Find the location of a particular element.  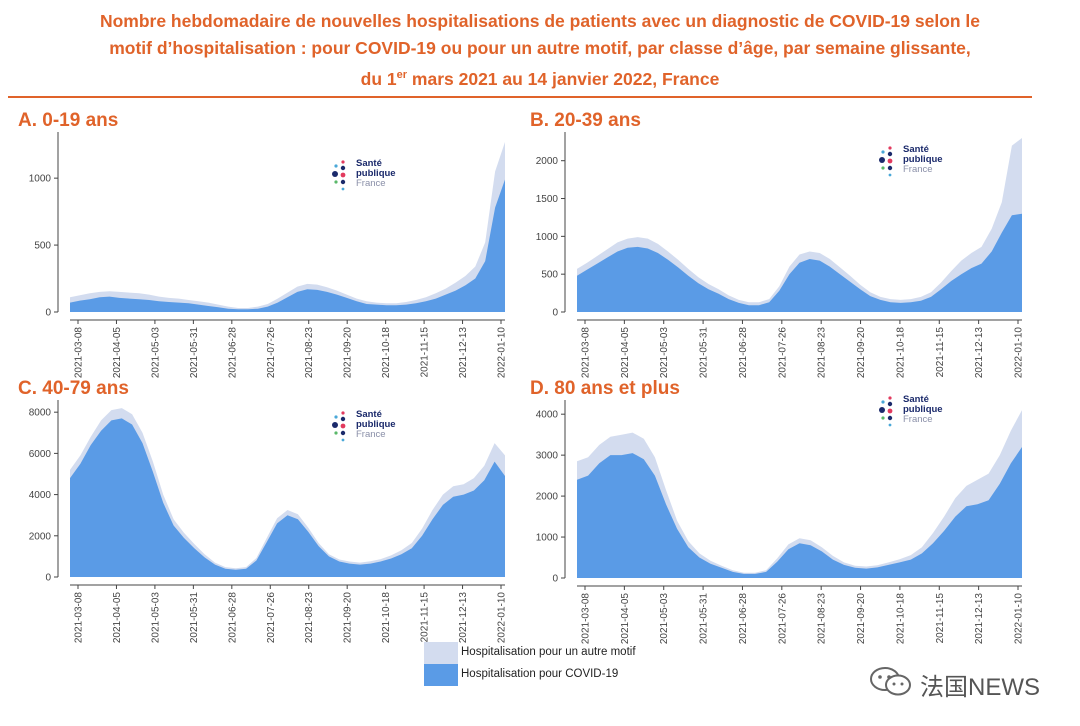

panel-d-x-tick-label: 2022-01-10 is located at coordinates (1019, 619).